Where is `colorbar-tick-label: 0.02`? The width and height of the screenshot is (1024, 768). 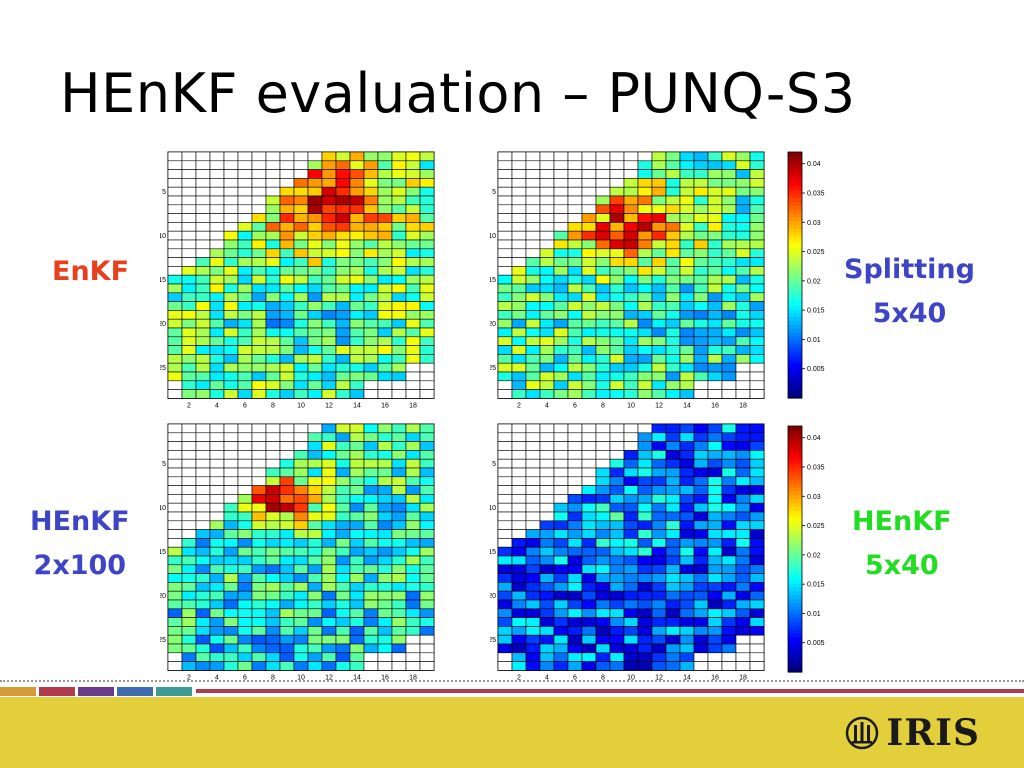
colorbar-tick-label: 0.02 is located at coordinates (814, 281).